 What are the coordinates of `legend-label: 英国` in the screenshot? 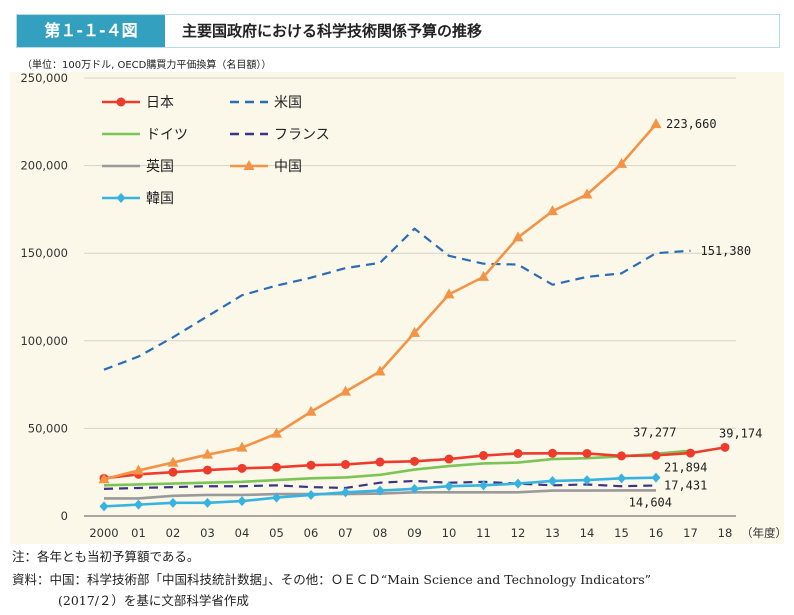 It's located at (160, 166).